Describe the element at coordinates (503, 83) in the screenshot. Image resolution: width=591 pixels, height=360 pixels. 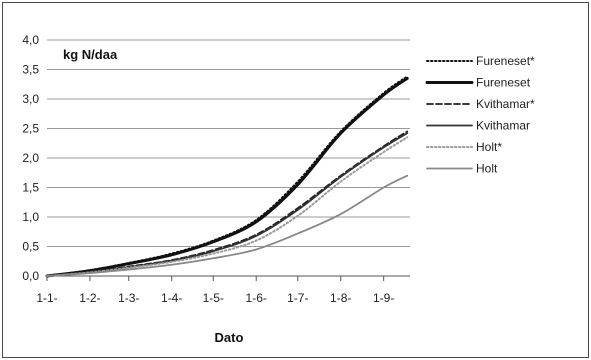
I see `legend-label: Fureneset` at that location.